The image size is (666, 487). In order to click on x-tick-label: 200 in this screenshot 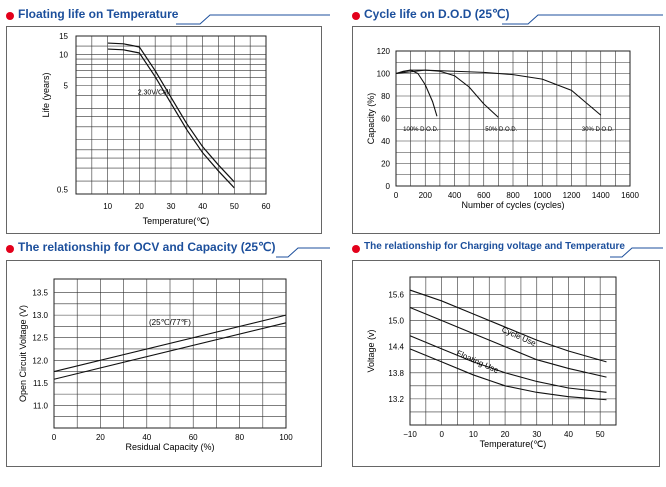, I will do `click(426, 195)`.